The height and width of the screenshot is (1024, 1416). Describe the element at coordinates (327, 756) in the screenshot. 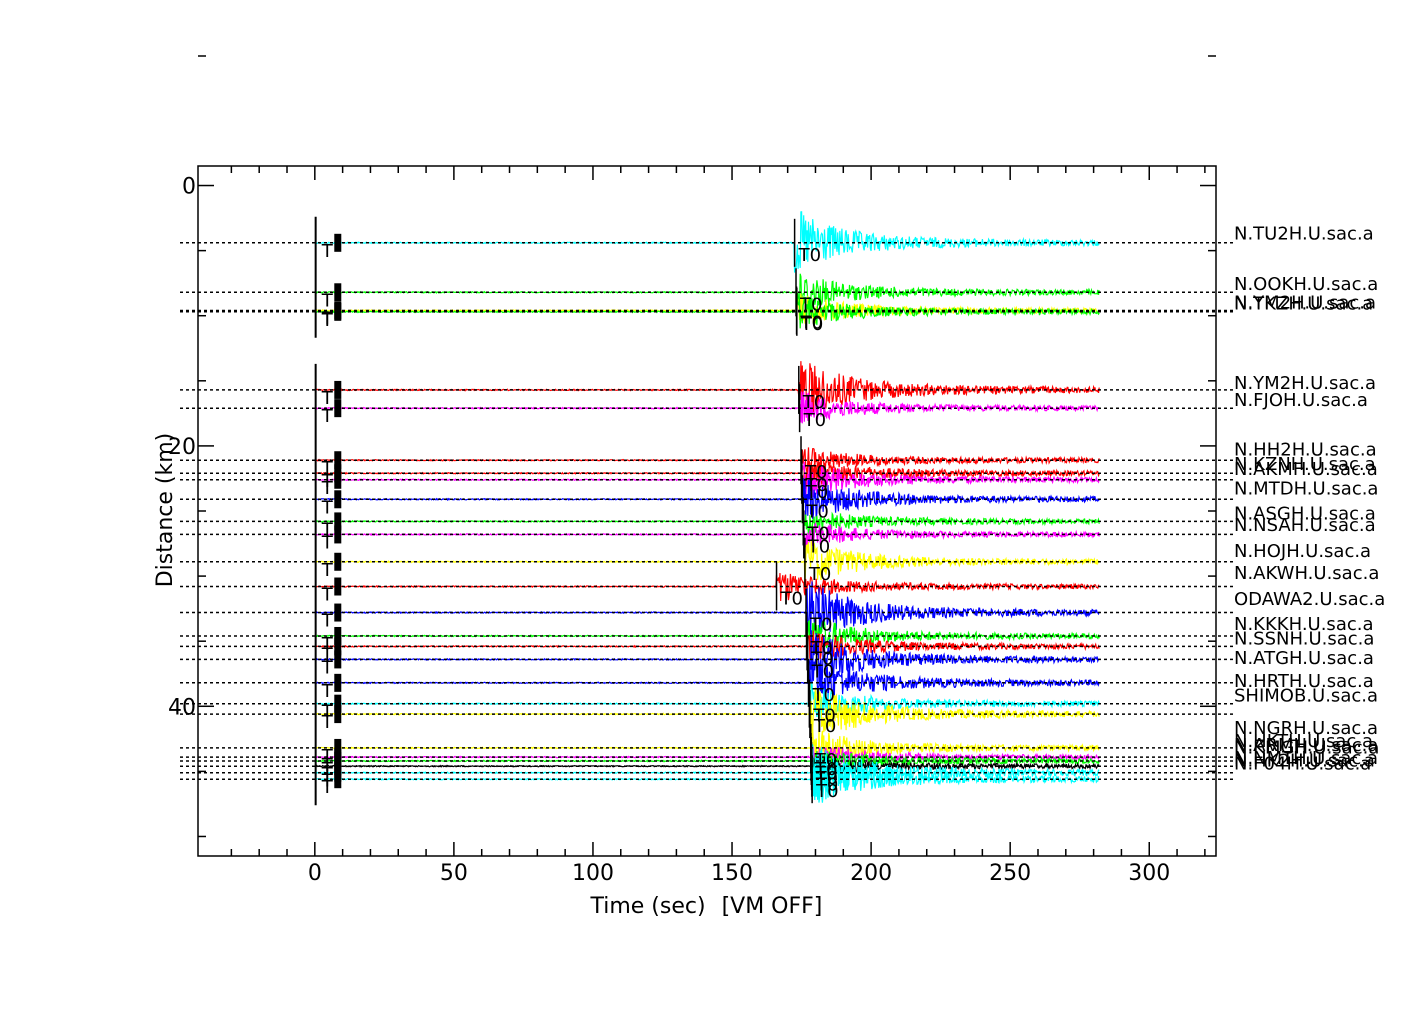

I see `pick-label-t-21: T` at that location.